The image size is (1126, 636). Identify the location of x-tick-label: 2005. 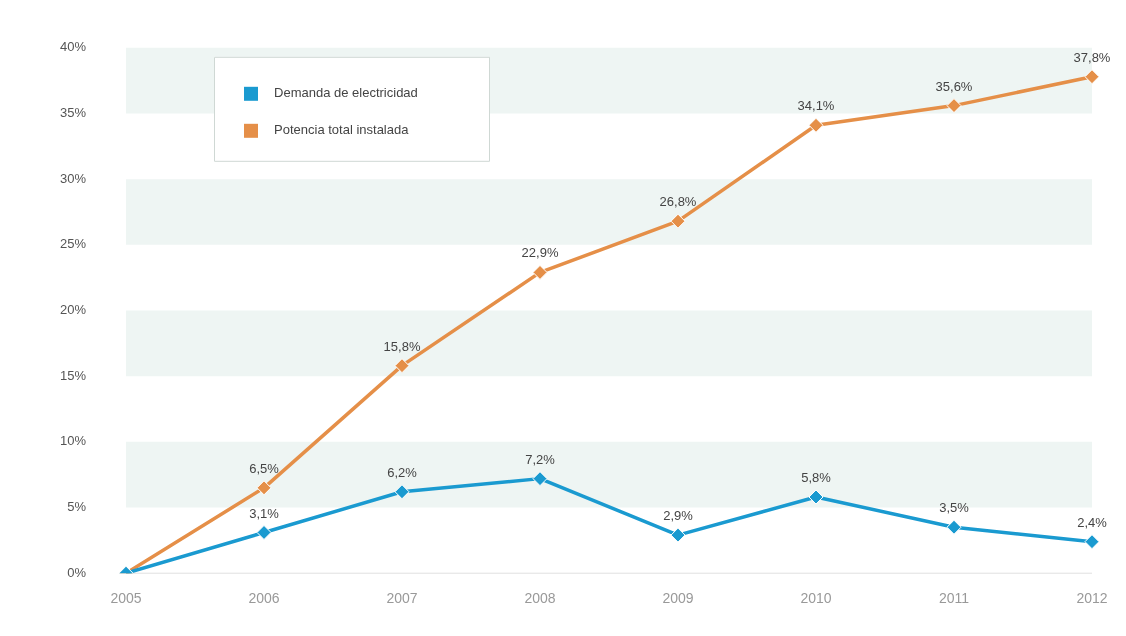
(126, 598).